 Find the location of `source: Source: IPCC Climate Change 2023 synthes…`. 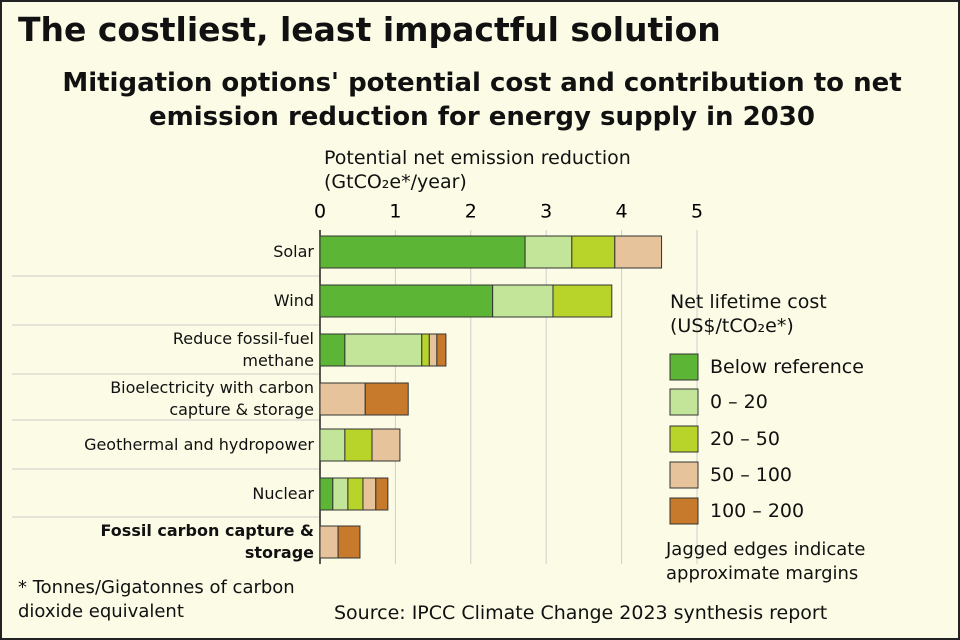

source: Source: IPCC Climate Change 2023 synthes… is located at coordinates (581, 613).